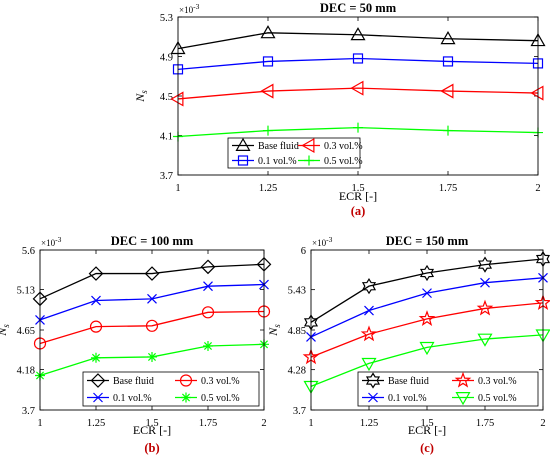 The height and width of the screenshot is (464, 550). I want to click on y-axis-label: Ns, so click(141, 96).